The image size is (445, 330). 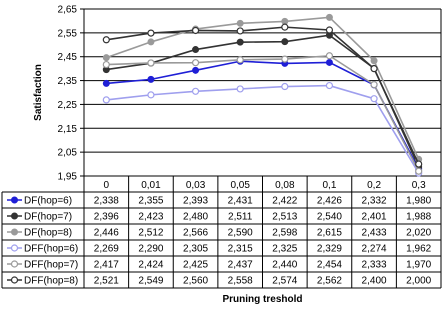 What do you see at coordinates (329, 185) in the screenshot?
I see `x-tick-label: 0,1` at bounding box center [329, 185].